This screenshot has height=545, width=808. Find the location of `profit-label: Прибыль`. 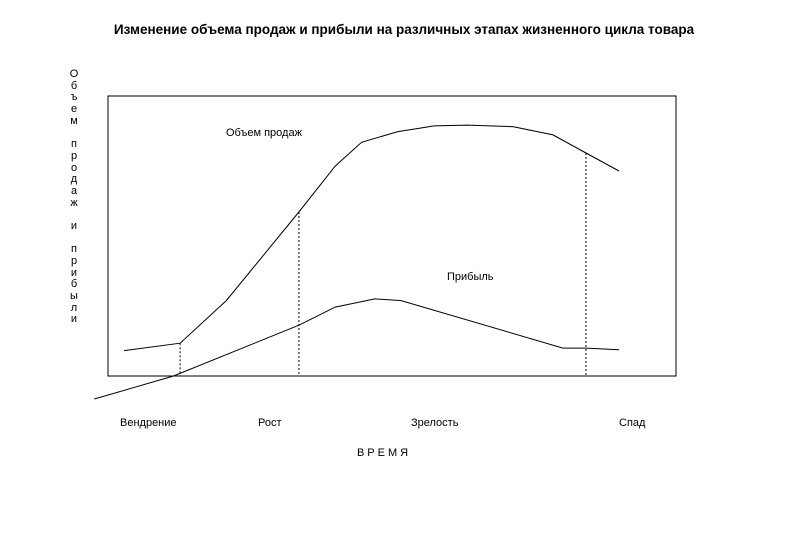

profit-label: Прибыль is located at coordinates (470, 277).